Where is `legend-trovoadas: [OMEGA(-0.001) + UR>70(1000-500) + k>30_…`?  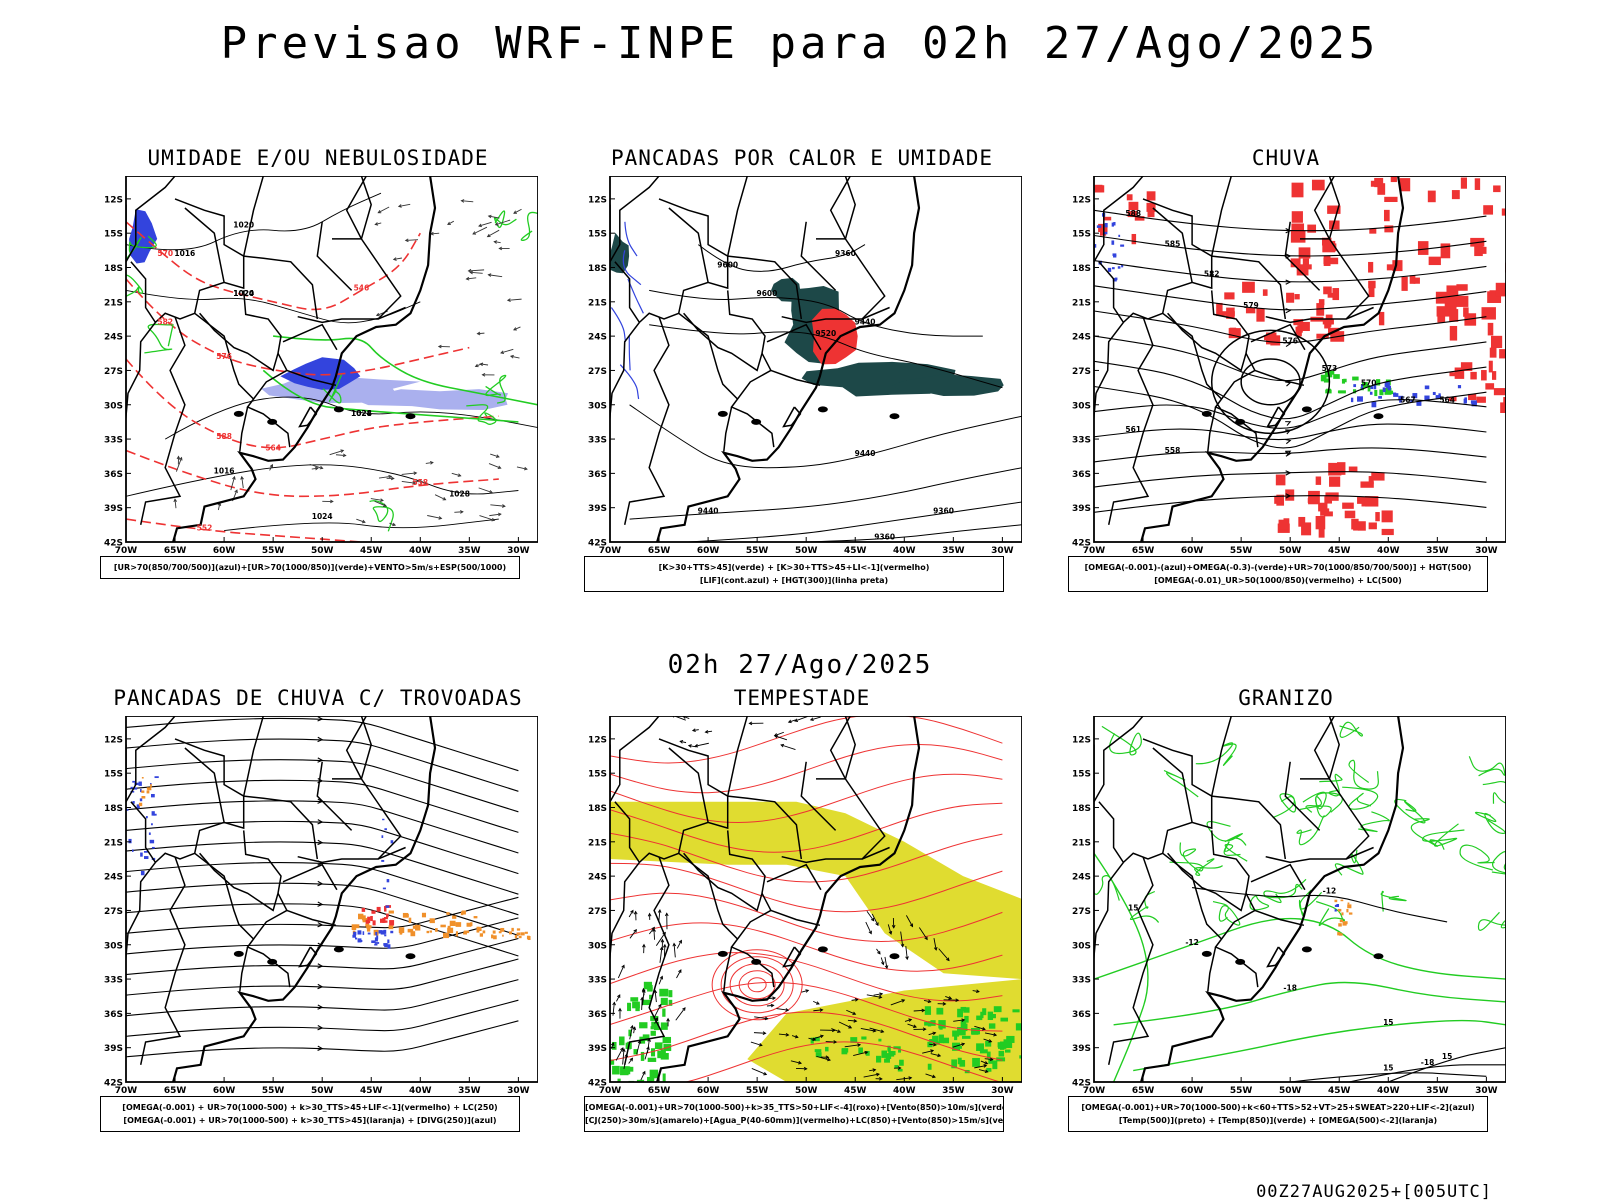 legend-trovoadas: [OMEGA(-0.001) + UR>70(1000-500) + k>30_… is located at coordinates (310, 1114).